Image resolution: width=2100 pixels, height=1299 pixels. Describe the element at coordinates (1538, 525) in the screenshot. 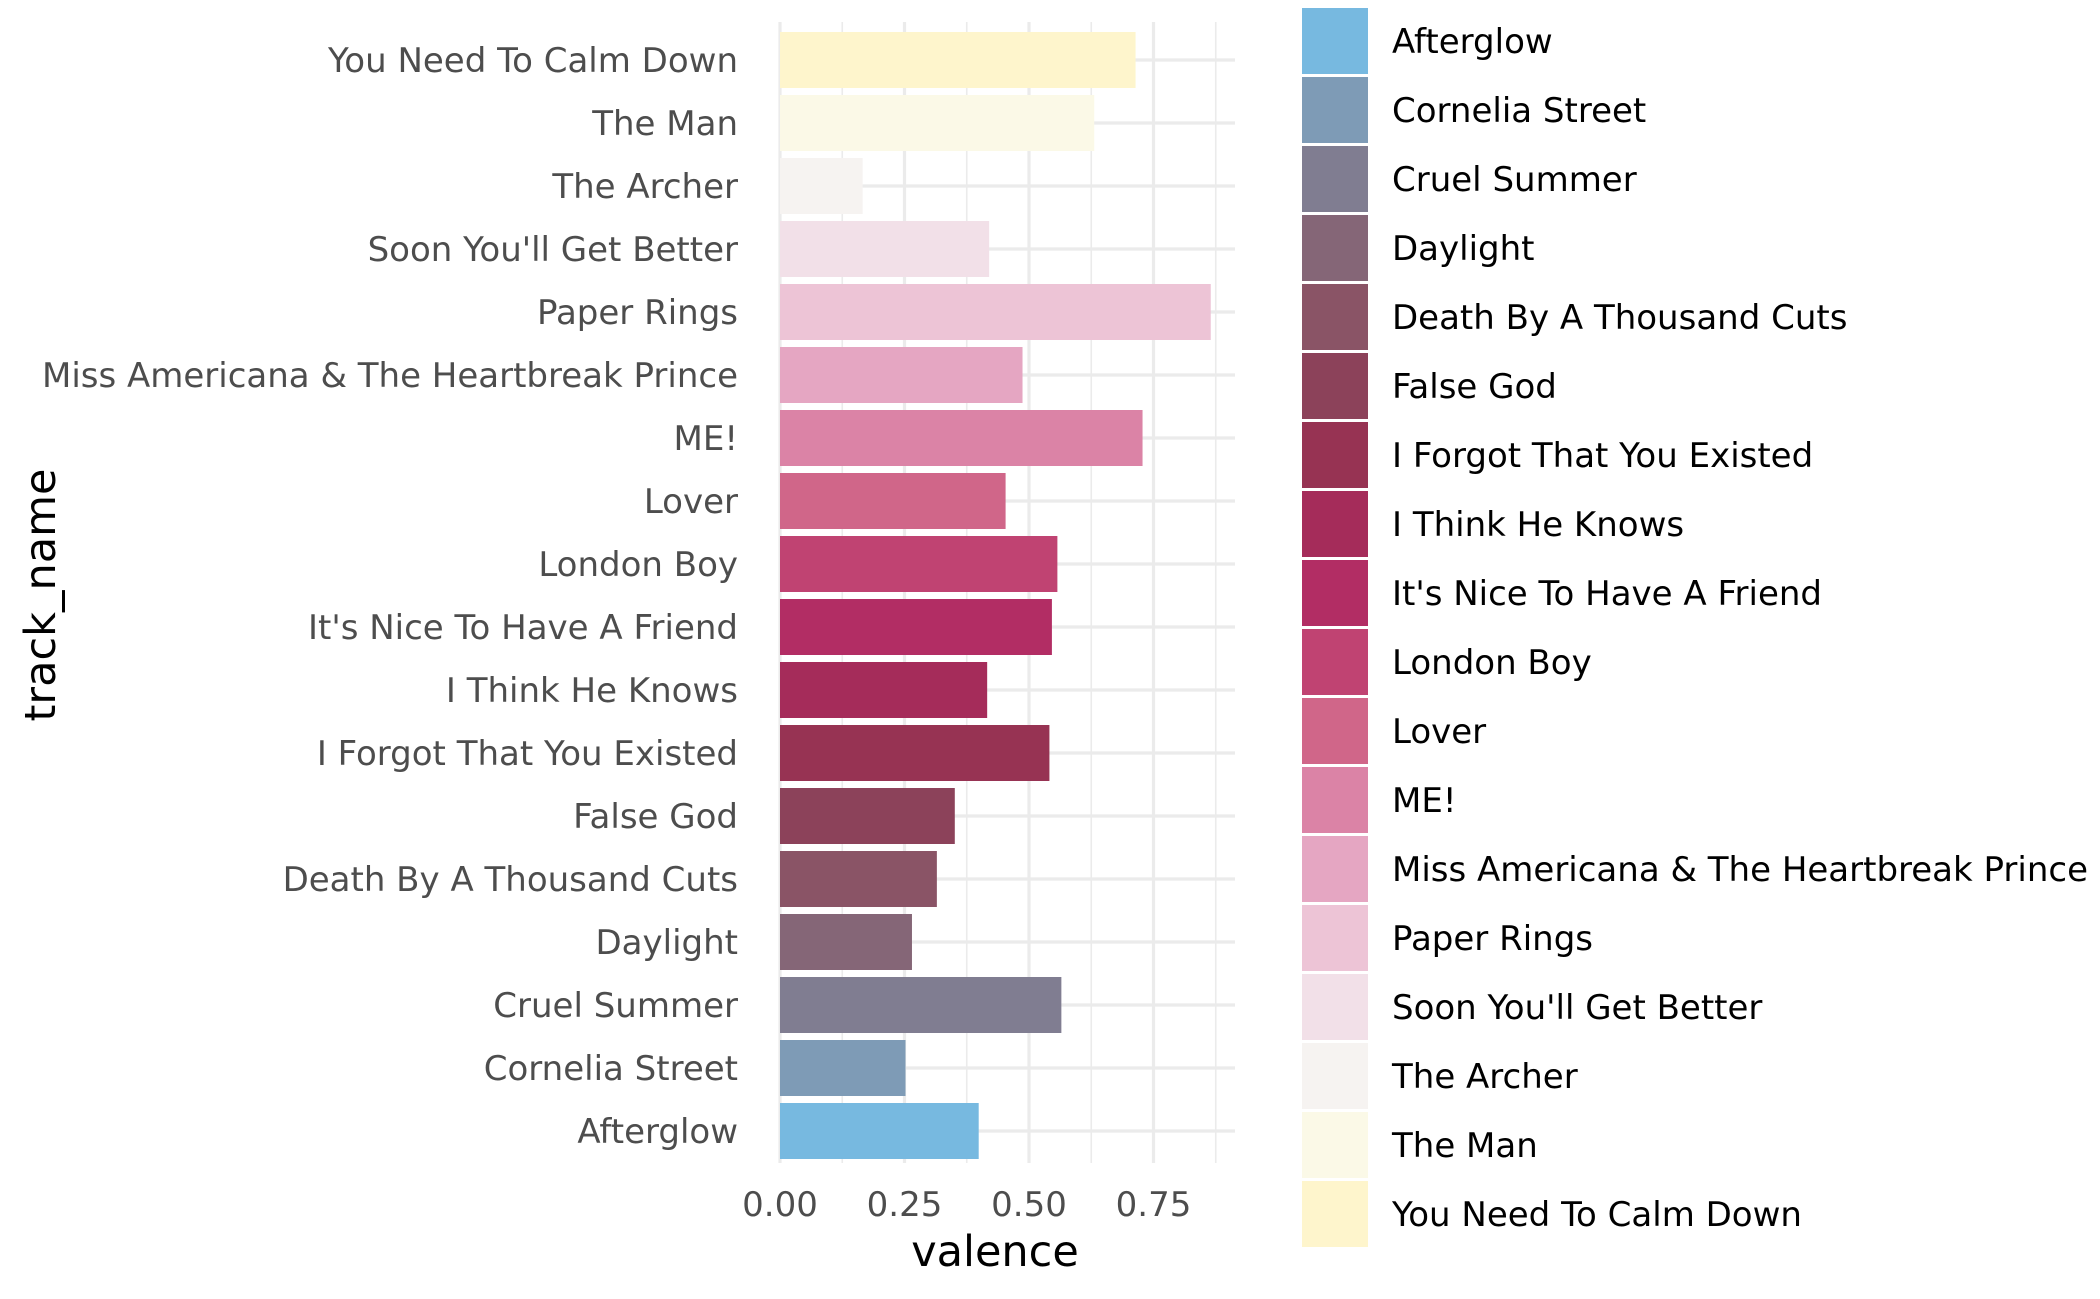

I see `legend-label: I Think He Knows` at that location.